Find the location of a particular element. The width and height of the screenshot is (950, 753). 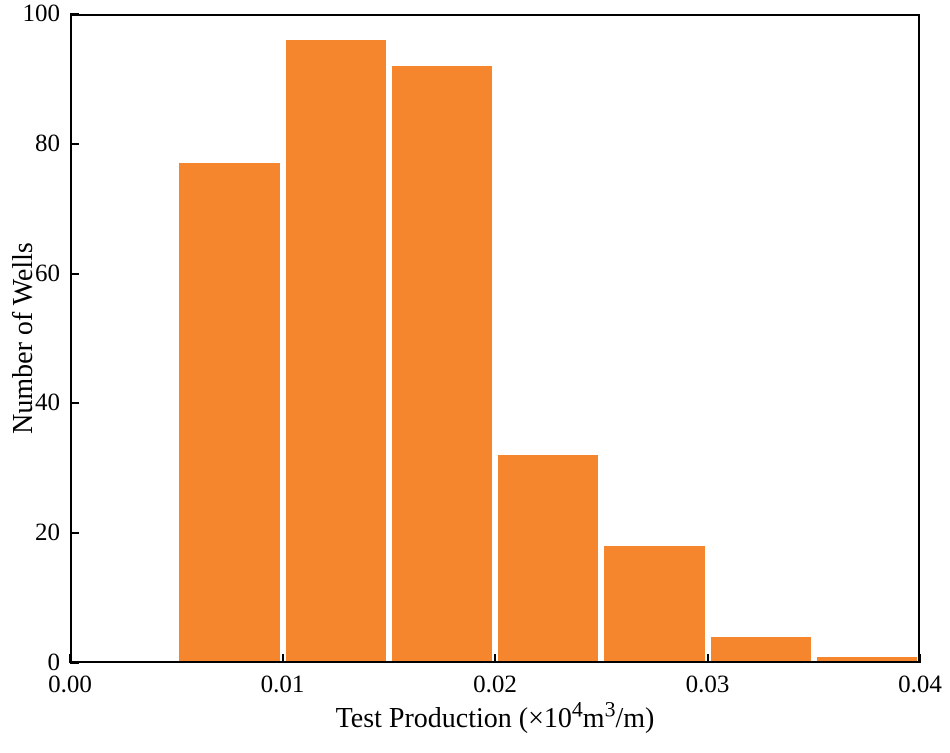

x-axis-tick-label: 0.02 is located at coordinates (495, 684).